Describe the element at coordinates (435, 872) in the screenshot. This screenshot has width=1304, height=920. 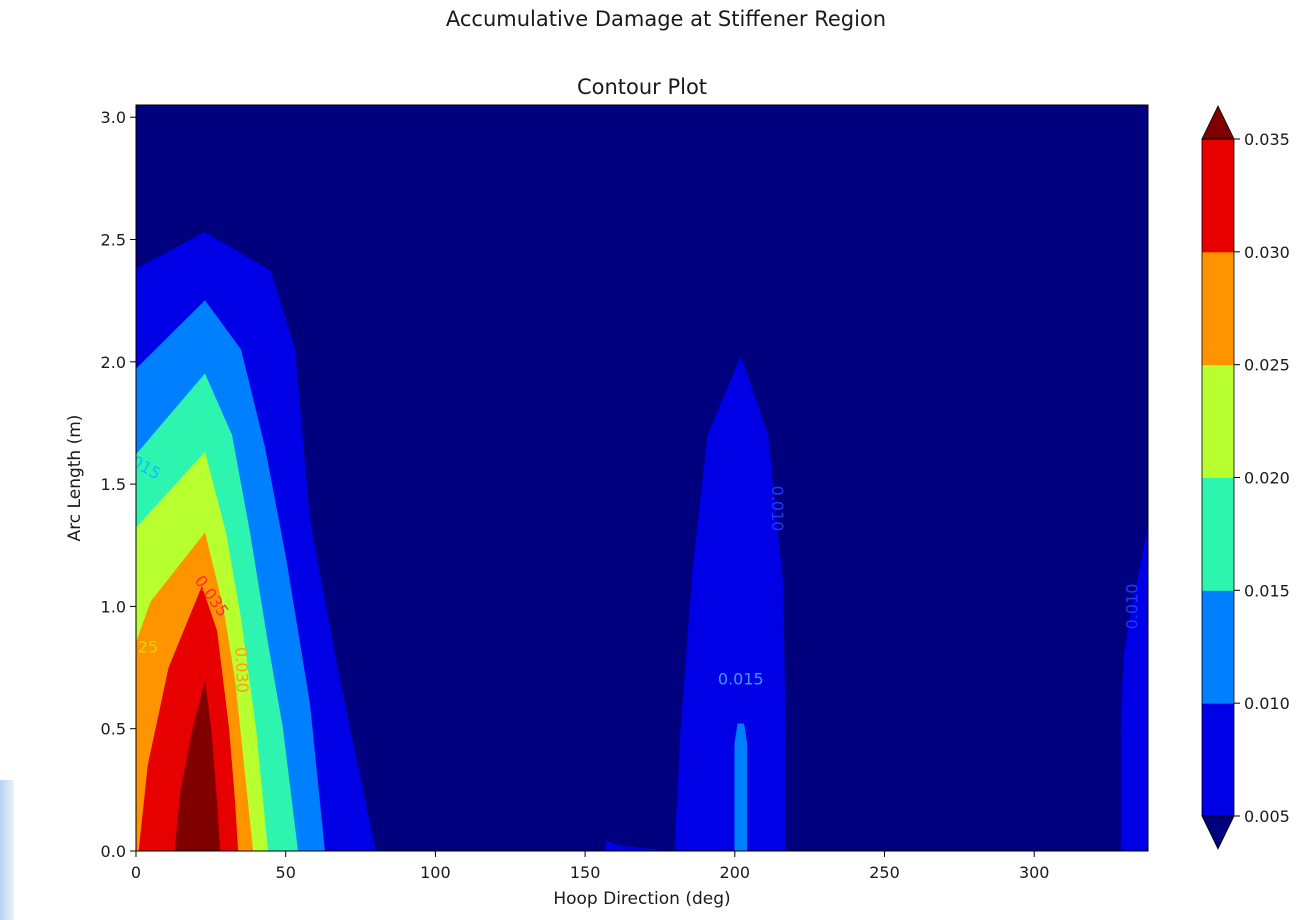
I see `x-tick-label: 100` at that location.